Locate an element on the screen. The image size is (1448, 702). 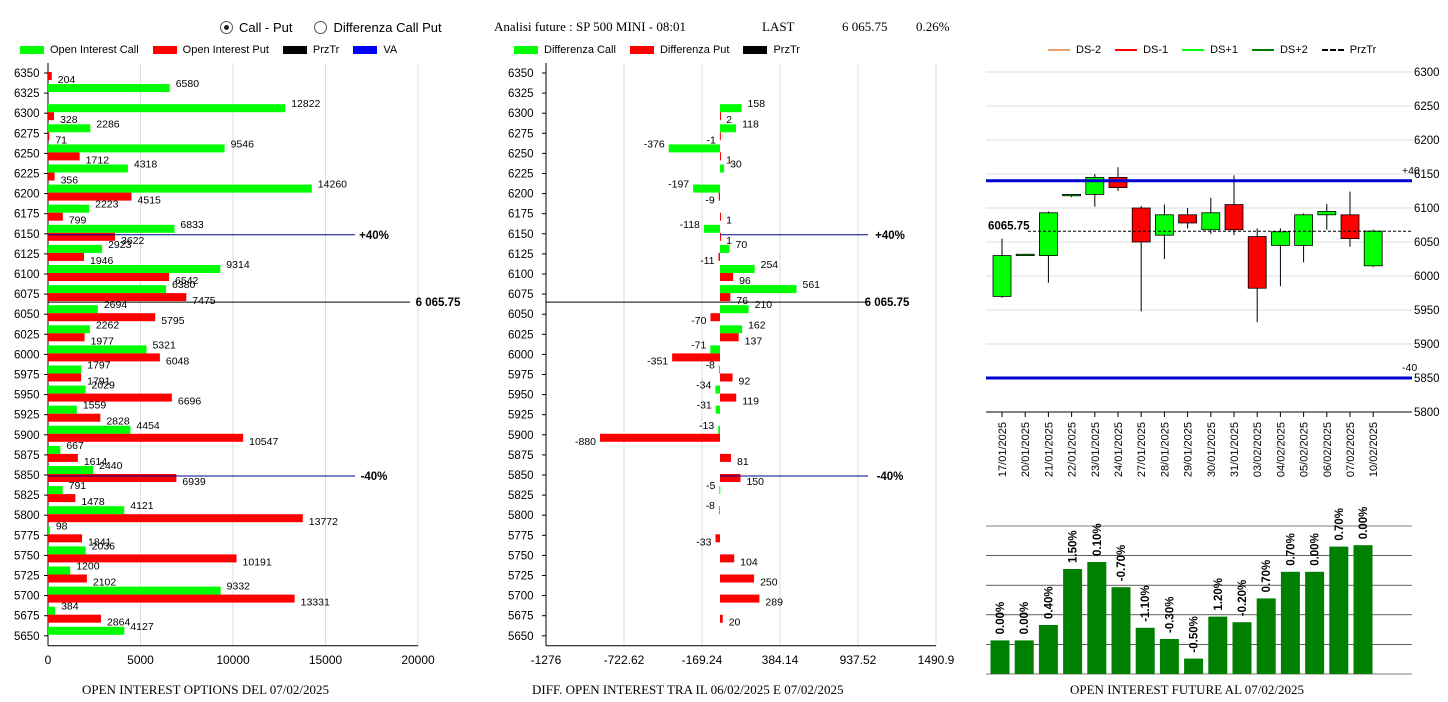
strike-label: 6200 is located at coordinates (27, 195).